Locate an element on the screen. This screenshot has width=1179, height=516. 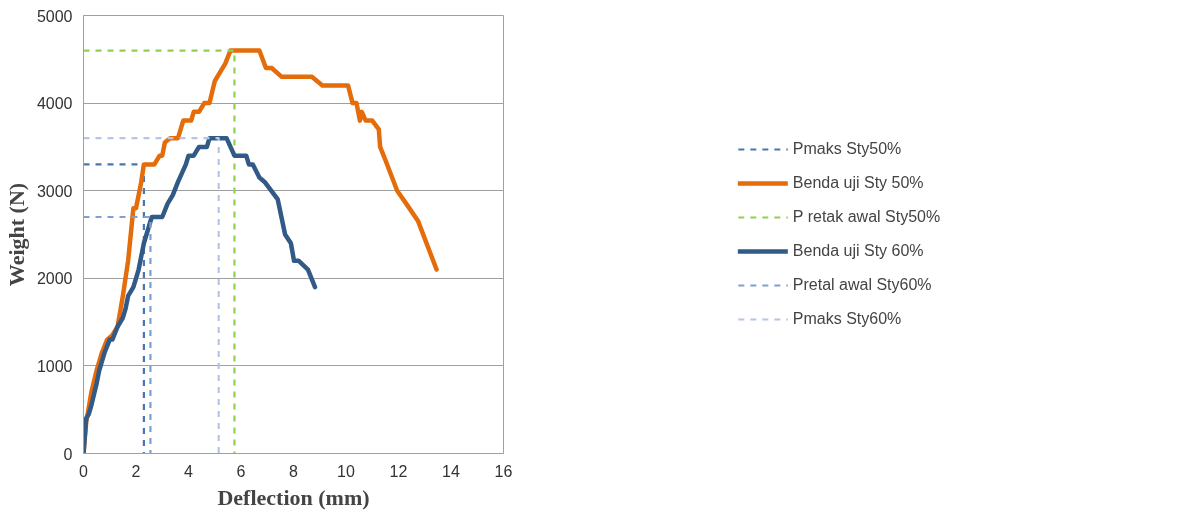
legend-label: Benda uji Sty 60% is located at coordinates (858, 251).